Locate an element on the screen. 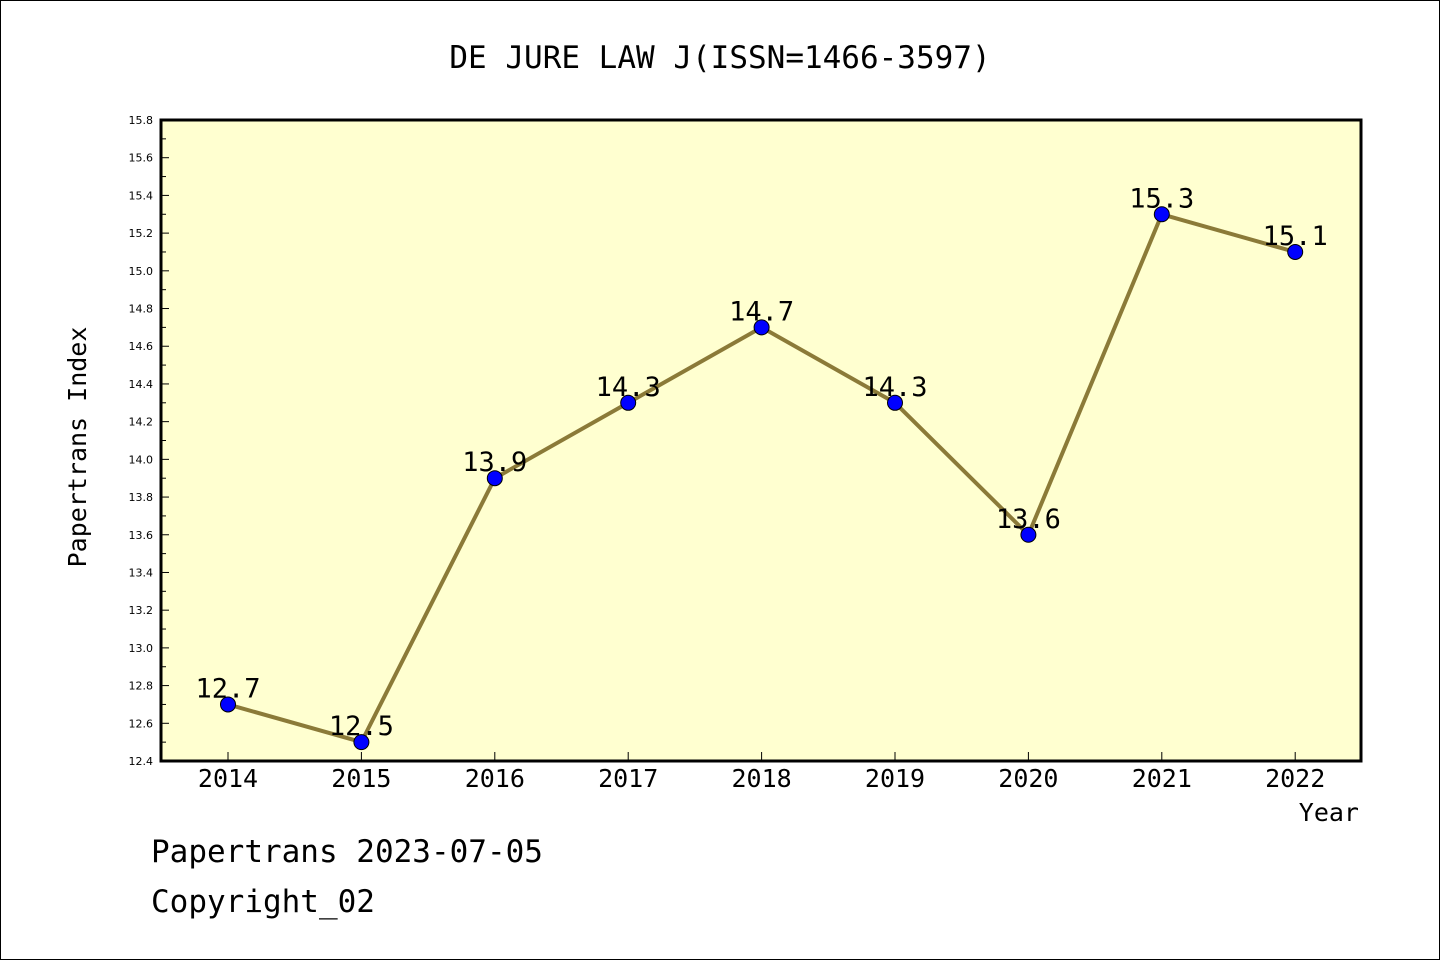  x-tick-label: 2020 is located at coordinates (1028, 778).